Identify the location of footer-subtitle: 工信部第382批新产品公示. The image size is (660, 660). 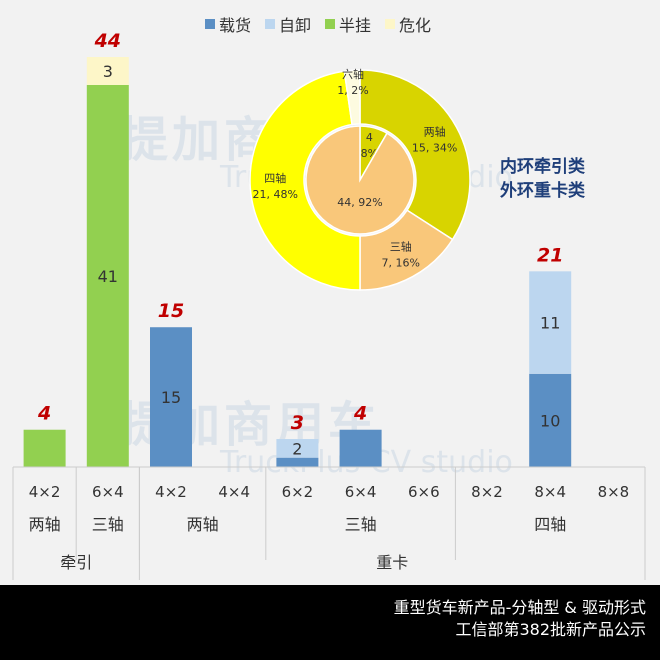
(550, 629).